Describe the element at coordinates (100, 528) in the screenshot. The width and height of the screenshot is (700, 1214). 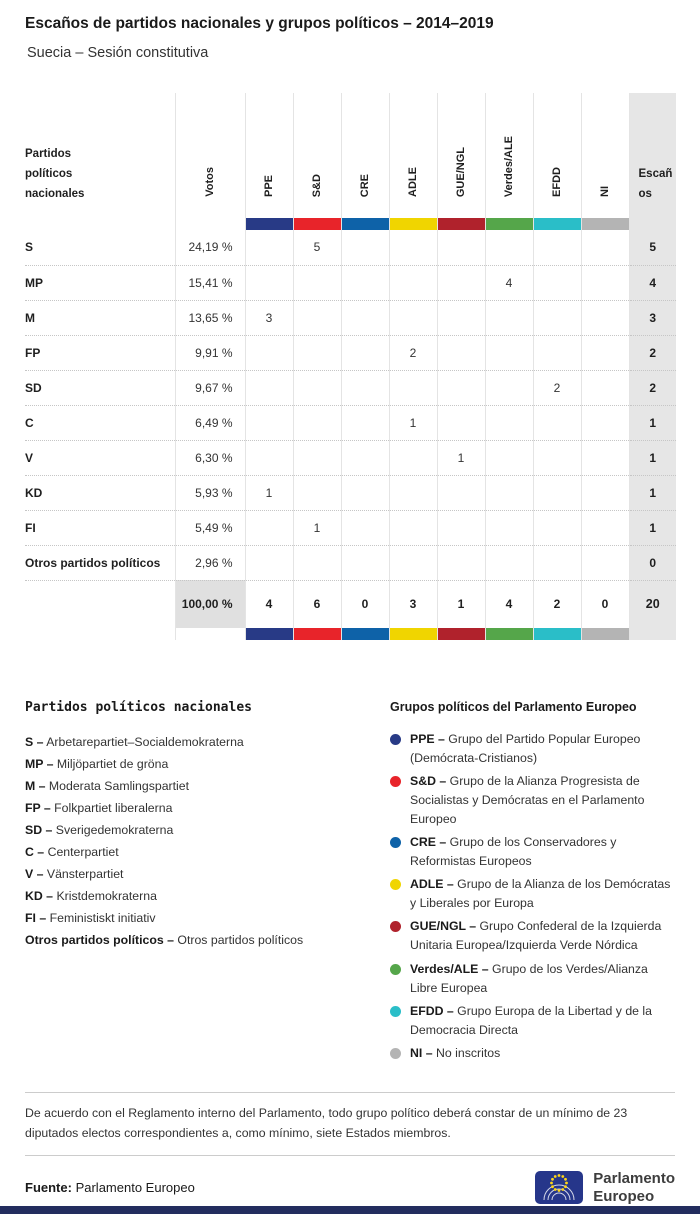
I see `party-abbr: FI` at that location.